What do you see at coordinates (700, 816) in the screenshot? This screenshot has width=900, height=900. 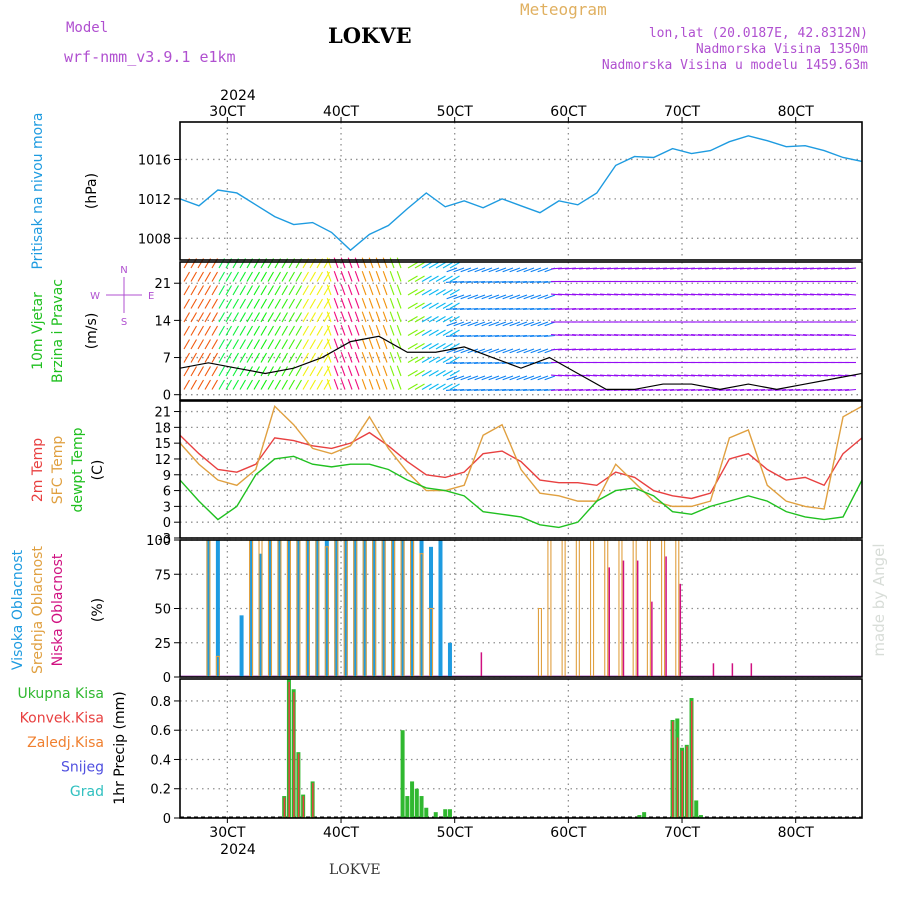 I see `precip-bar-total` at bounding box center [700, 816].